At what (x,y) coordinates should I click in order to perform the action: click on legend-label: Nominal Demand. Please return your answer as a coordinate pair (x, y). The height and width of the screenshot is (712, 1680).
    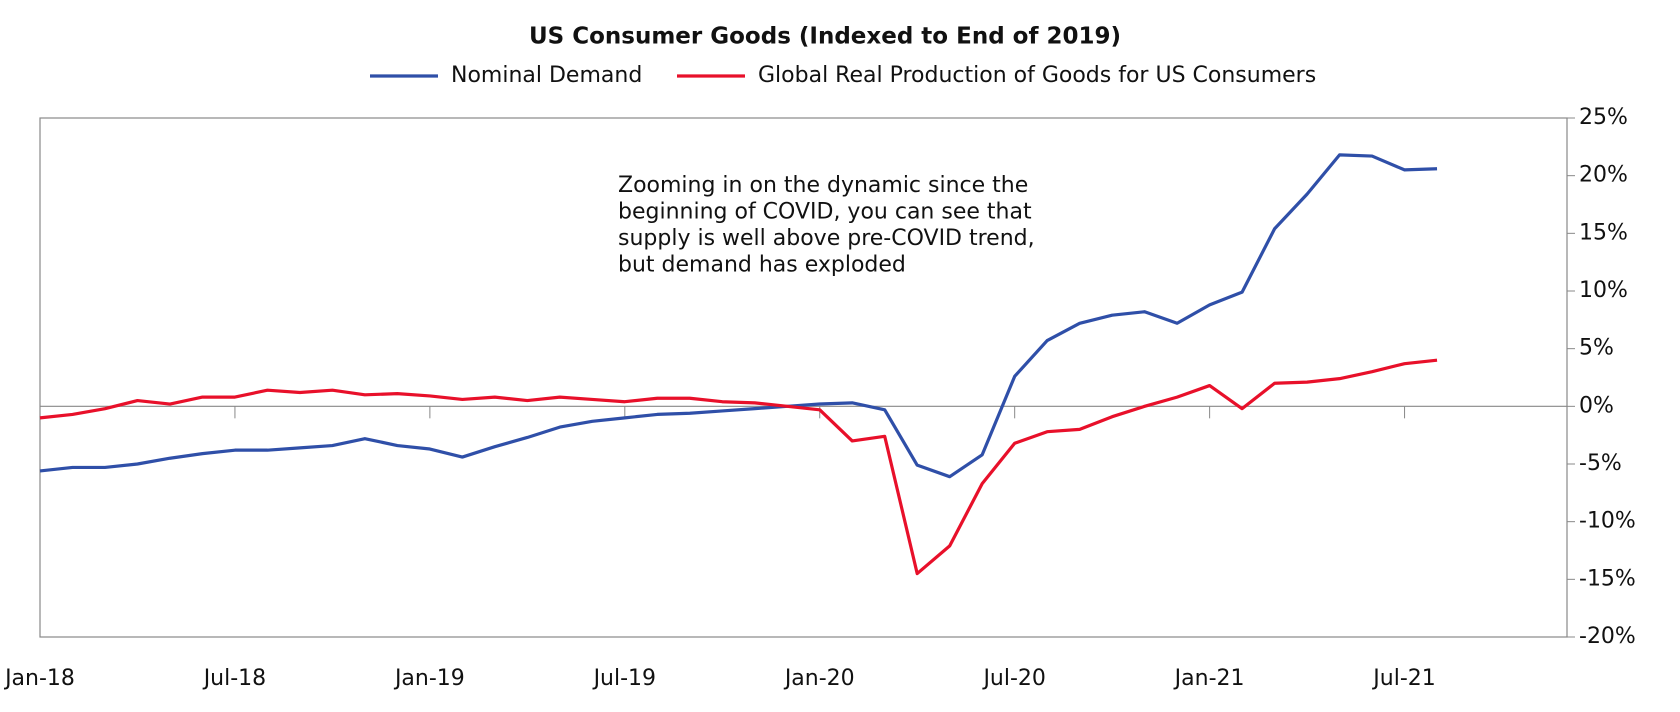
    Looking at the image, I should click on (546, 75).